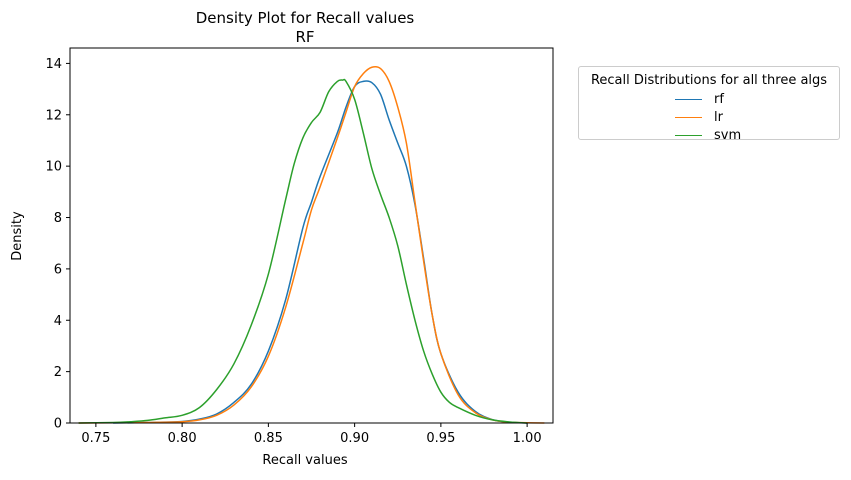  What do you see at coordinates (311, 434) in the screenshot?
I see `x-axis-ticks: 0.75 0.80 0.85 0.90 0.95 1.00` at bounding box center [311, 434].